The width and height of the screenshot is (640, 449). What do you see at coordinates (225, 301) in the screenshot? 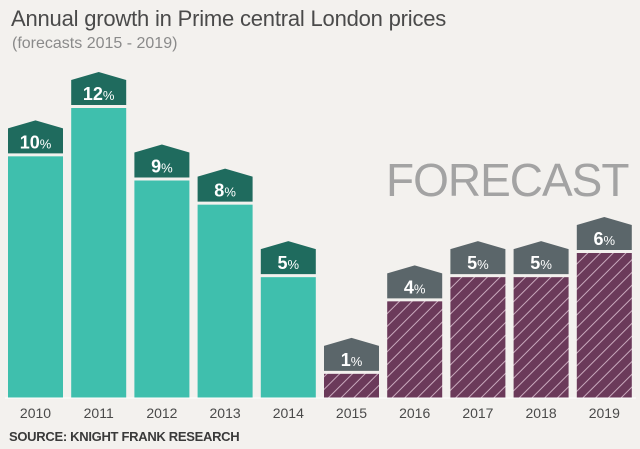
I see `bar-2013` at bounding box center [225, 301].